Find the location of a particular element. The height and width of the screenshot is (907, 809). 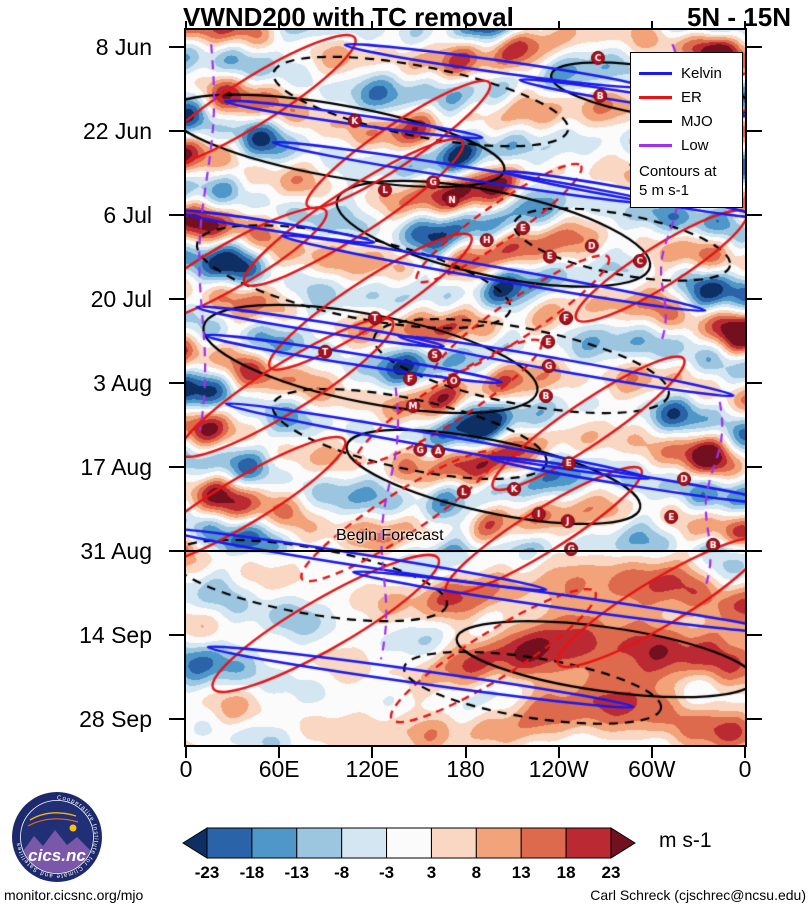

y-tick-label: 17 Aug is located at coordinates (116, 467).